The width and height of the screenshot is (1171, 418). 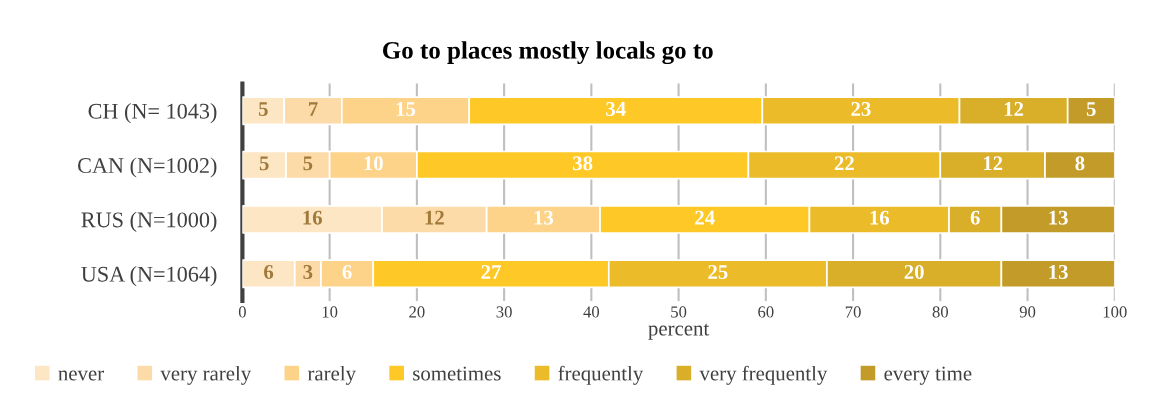 I want to click on chart-title: Go to places mostly locals go to, so click(x=548, y=53).